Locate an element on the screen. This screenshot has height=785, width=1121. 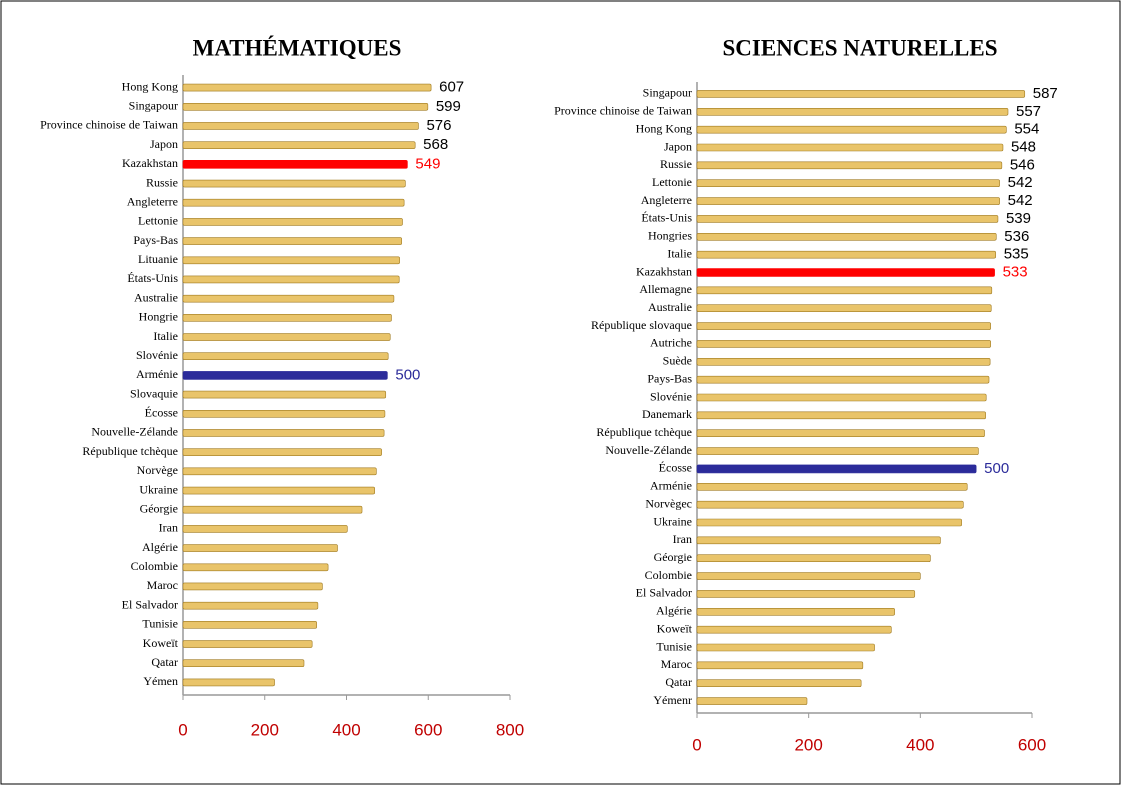
category-label: Écosse is located at coordinates (675, 468).